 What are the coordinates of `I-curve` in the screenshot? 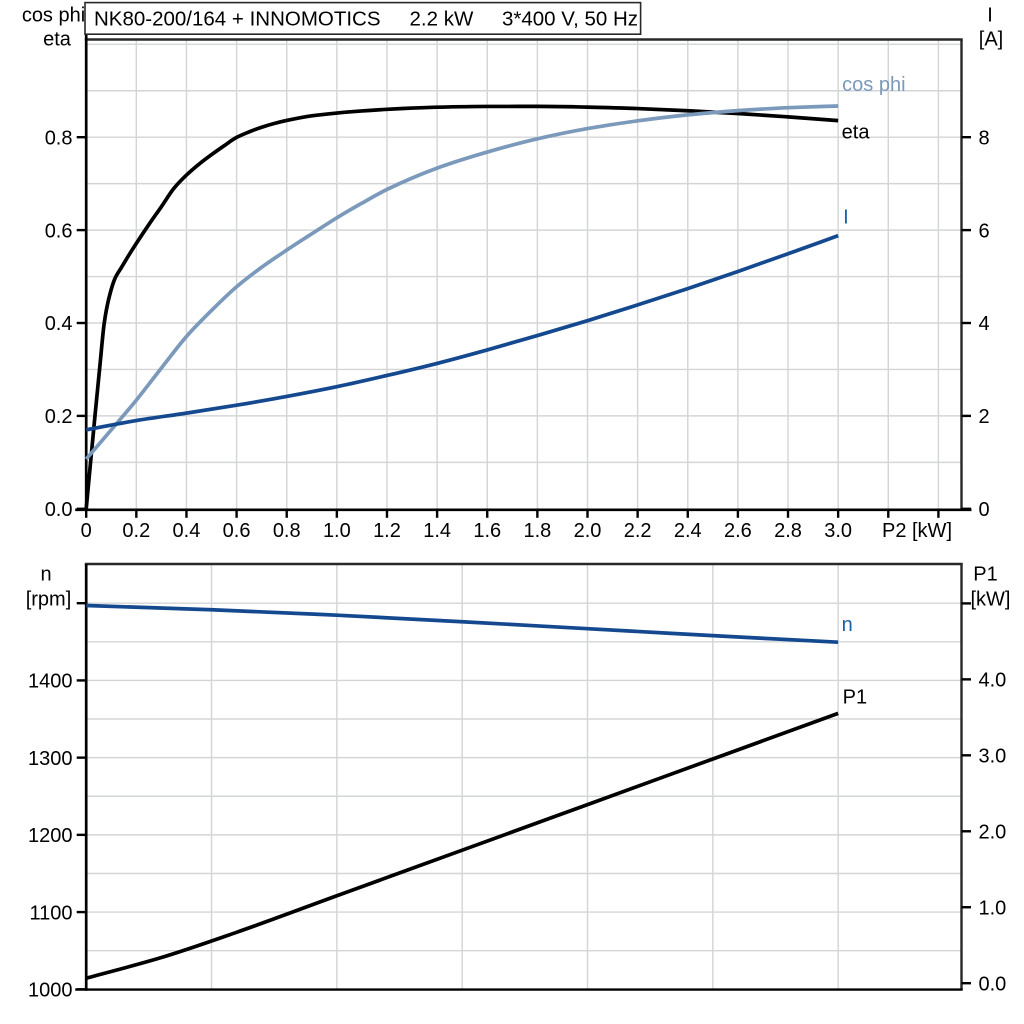 It's located at (462, 332).